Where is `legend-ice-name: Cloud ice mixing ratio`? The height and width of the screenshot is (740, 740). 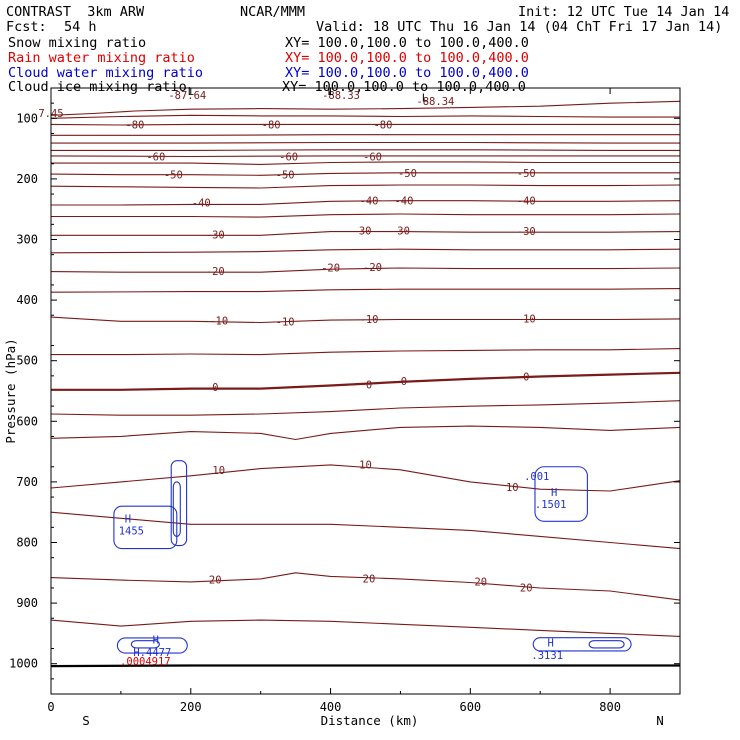
legend-ice-name: Cloud ice mixing ratio is located at coordinates (97, 87).